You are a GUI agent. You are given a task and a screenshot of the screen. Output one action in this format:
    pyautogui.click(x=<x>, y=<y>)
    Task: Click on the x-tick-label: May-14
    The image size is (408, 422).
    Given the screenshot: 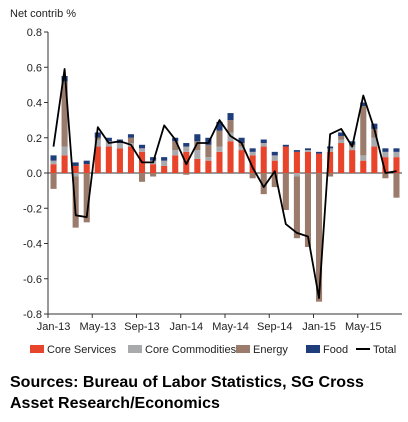 What is the action you would take?
    pyautogui.click(x=230, y=327)
    